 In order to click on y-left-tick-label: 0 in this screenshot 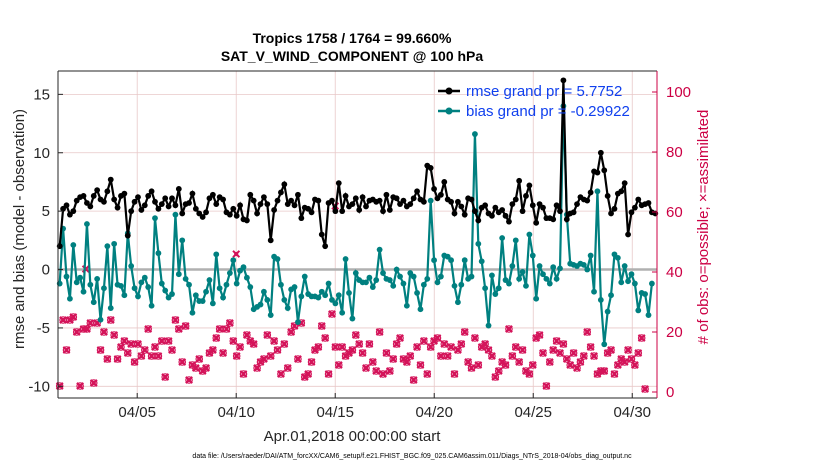, I will do `click(46, 270)`.